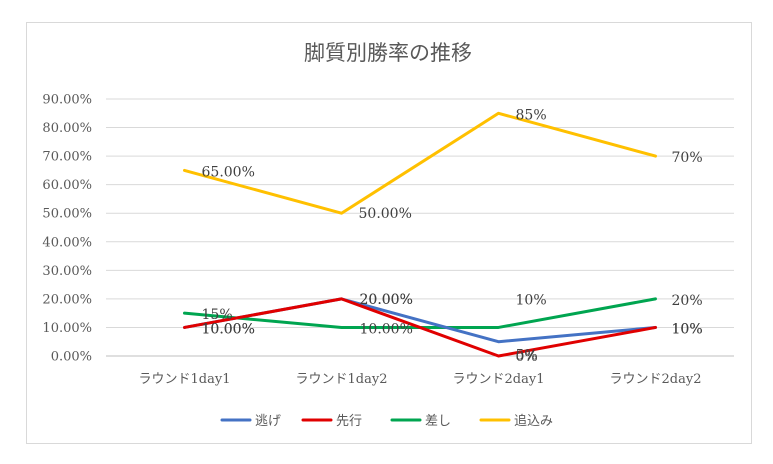  I want to click on legend-label: 差し, so click(438, 421).